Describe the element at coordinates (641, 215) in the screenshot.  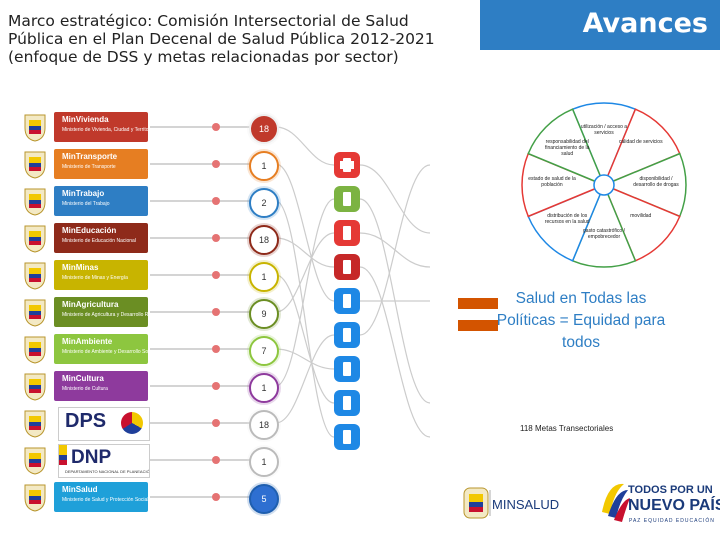
I see `wheel-segment-label: movilidad` at that location.